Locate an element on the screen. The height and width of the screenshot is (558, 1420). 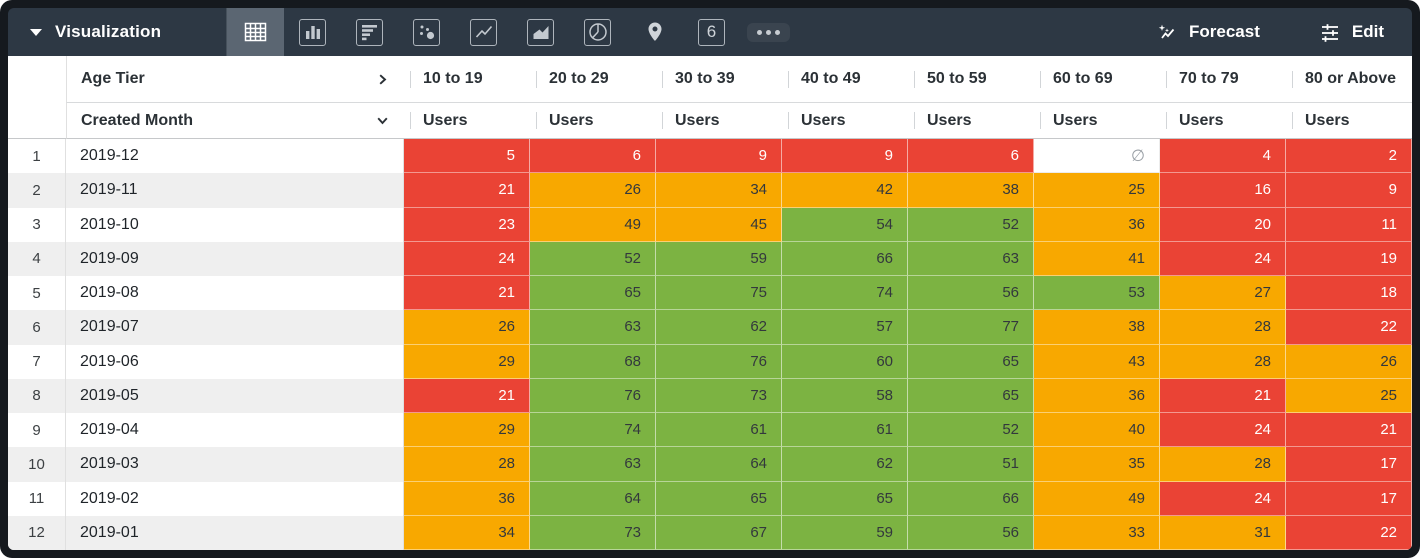
viz-type-pie is located at coordinates (597, 32).